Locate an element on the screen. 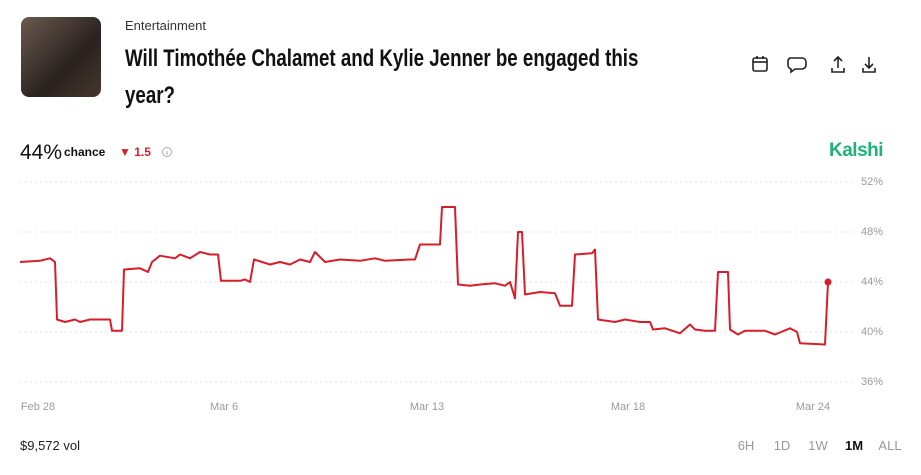 The height and width of the screenshot is (475, 921). change: ▼ 1.5 is located at coordinates (135, 152).